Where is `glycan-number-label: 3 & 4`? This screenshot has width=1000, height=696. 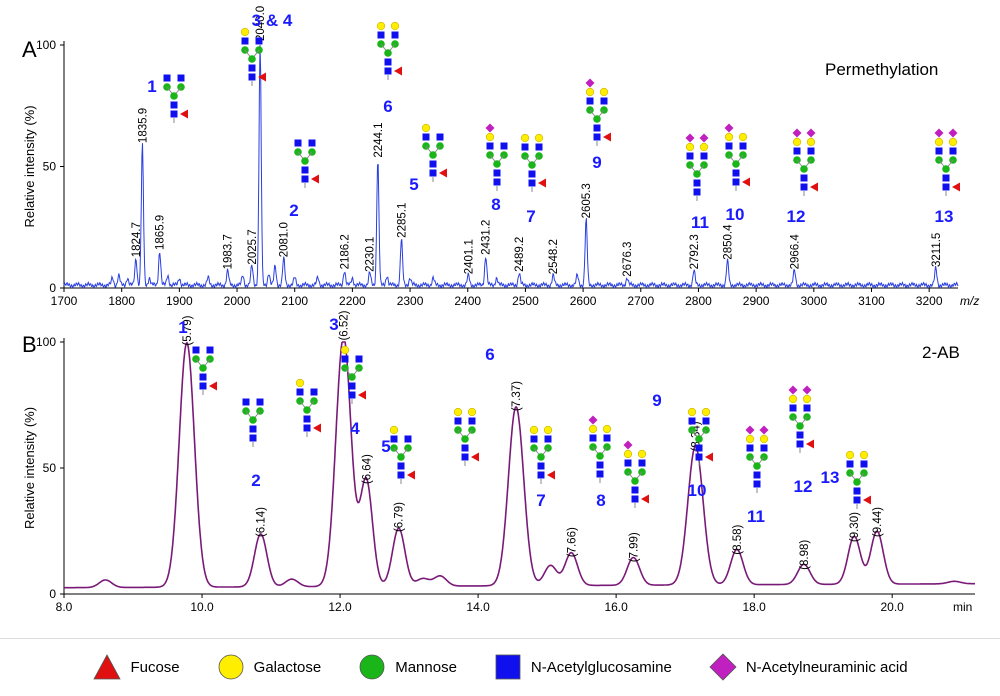 glycan-number-label: 3 & 4 is located at coordinates (272, 20).